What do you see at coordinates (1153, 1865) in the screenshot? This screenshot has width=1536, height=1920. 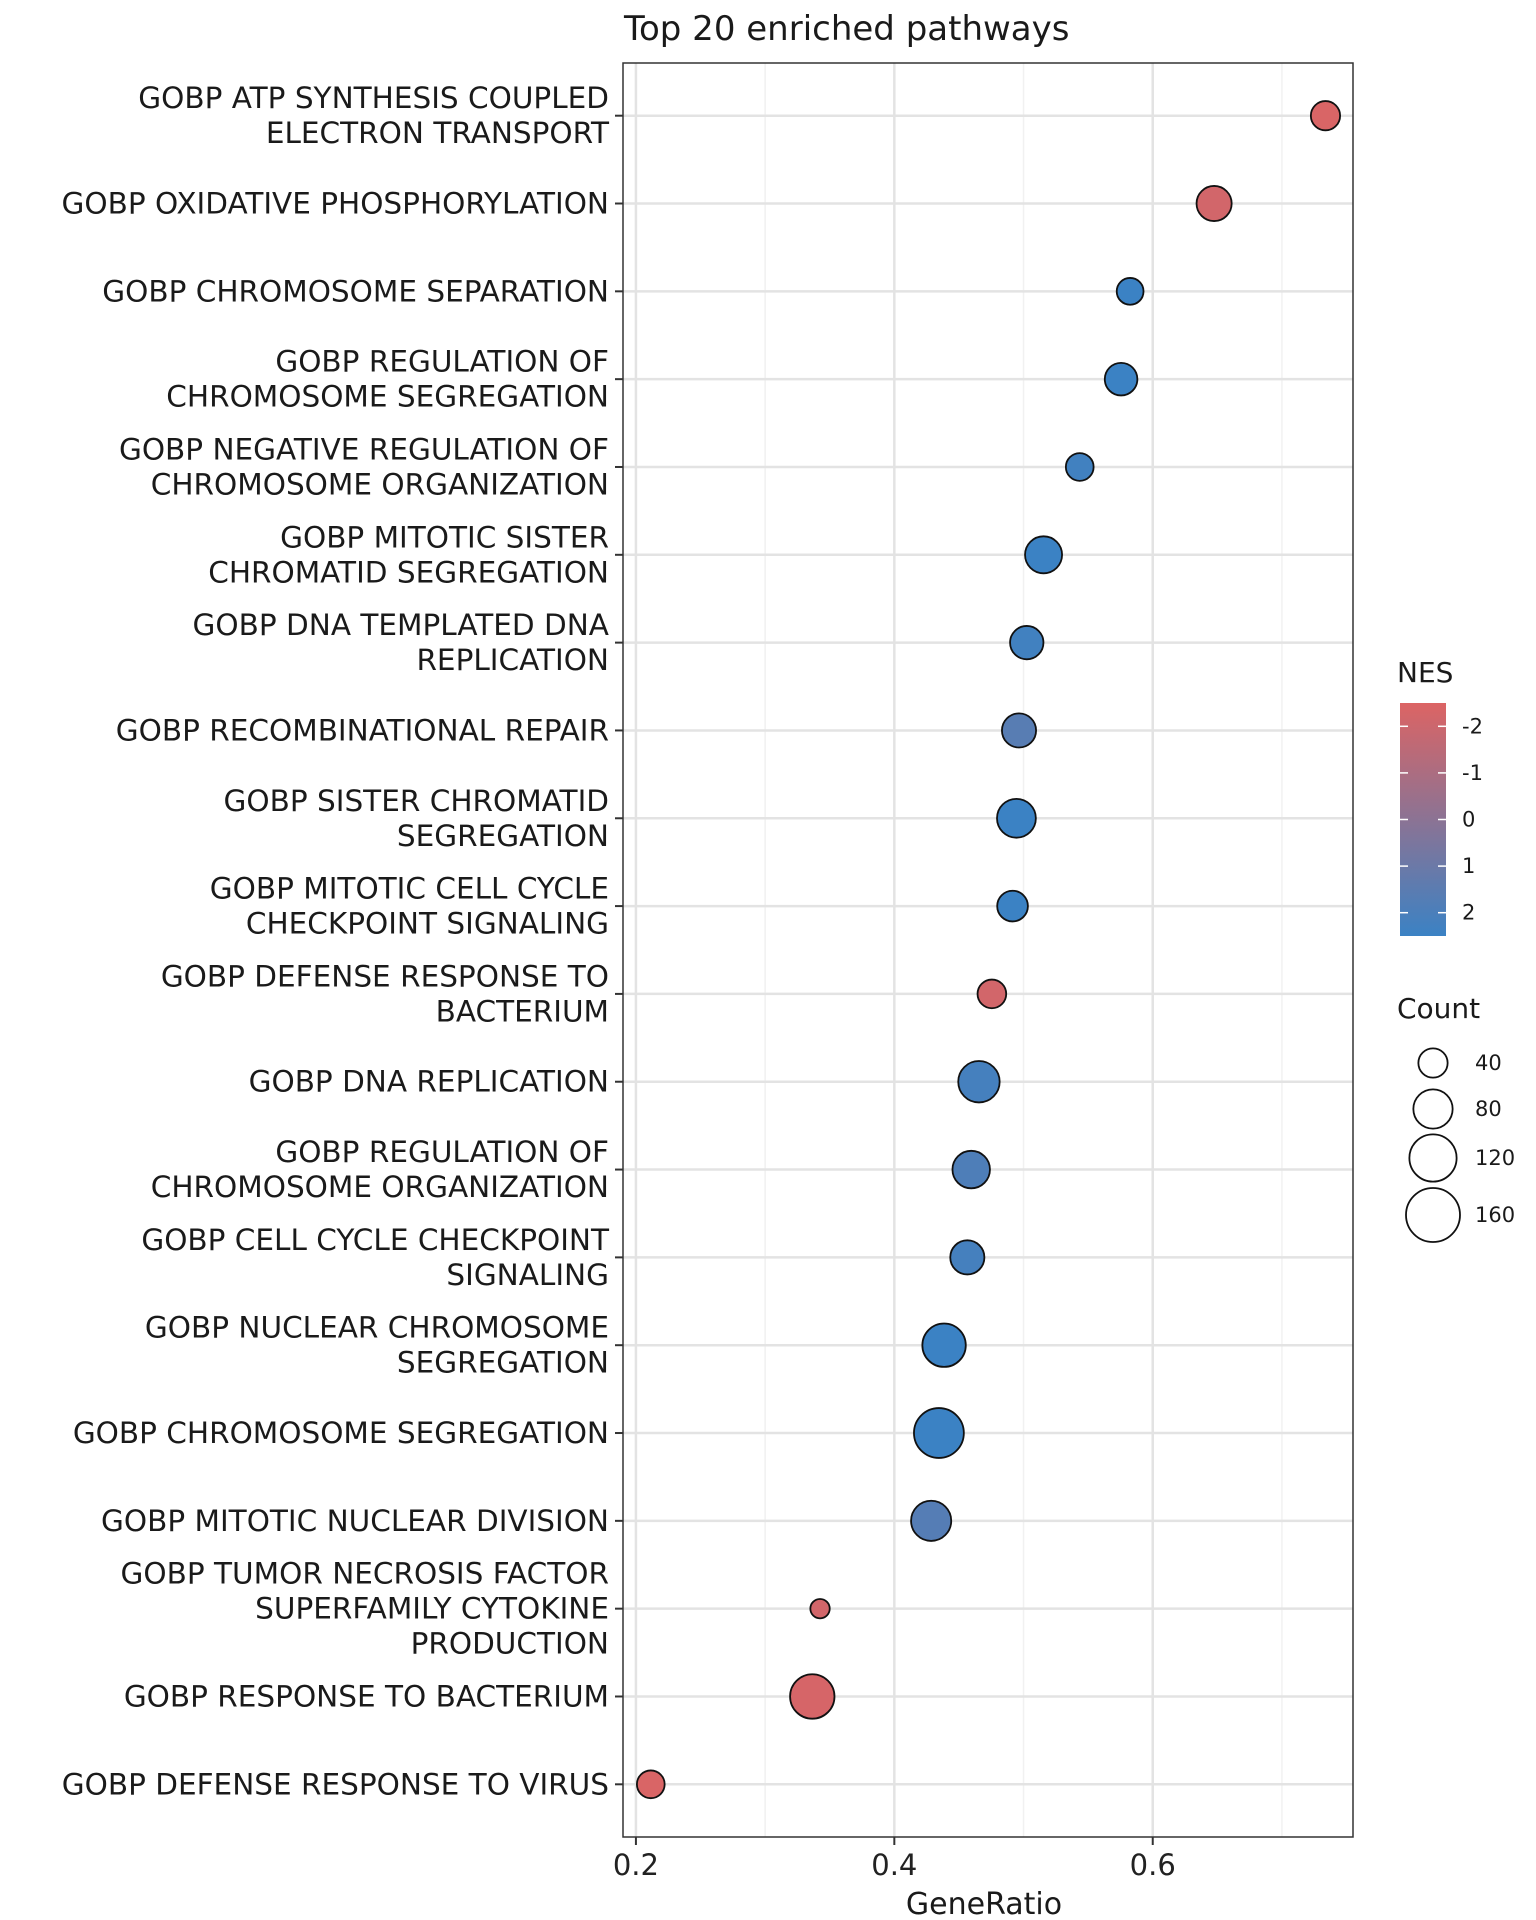 I see `x-tick-label: 0.6` at bounding box center [1153, 1865].